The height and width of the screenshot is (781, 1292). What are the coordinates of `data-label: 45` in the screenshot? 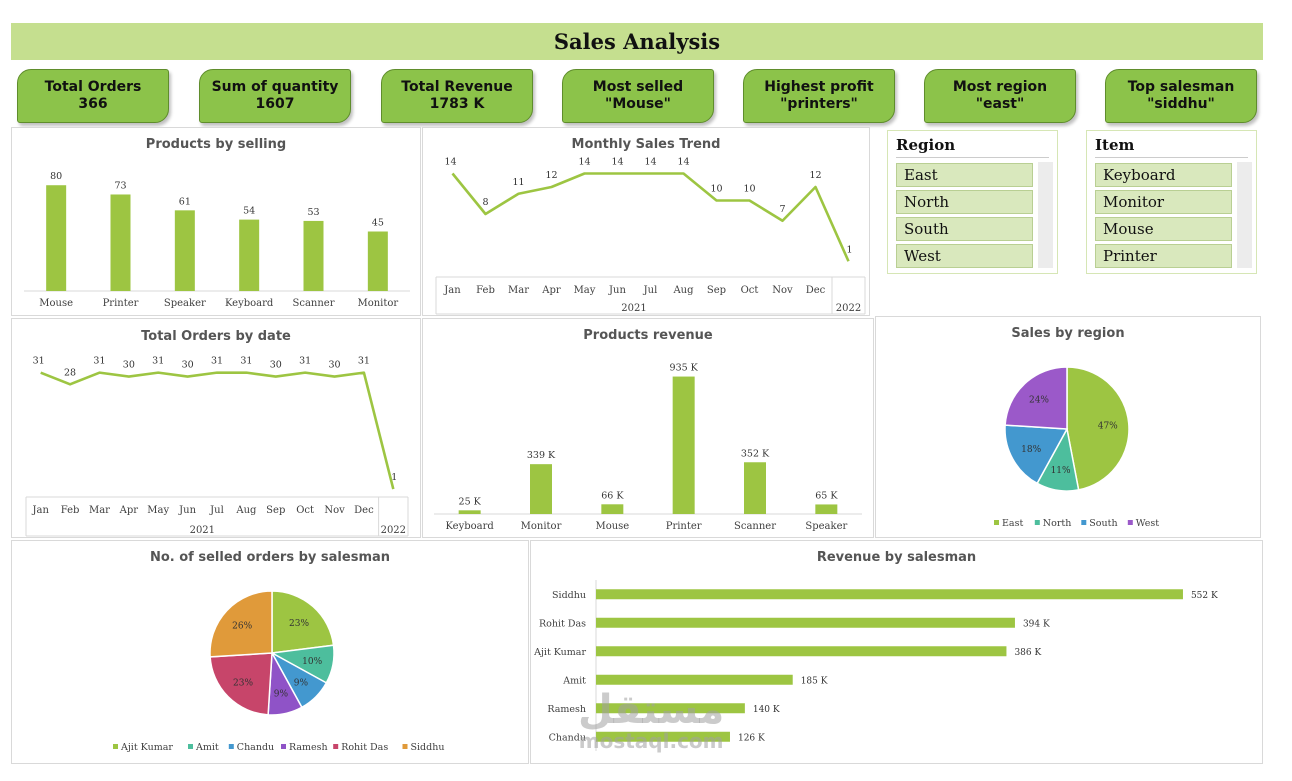 It's located at (378, 223).